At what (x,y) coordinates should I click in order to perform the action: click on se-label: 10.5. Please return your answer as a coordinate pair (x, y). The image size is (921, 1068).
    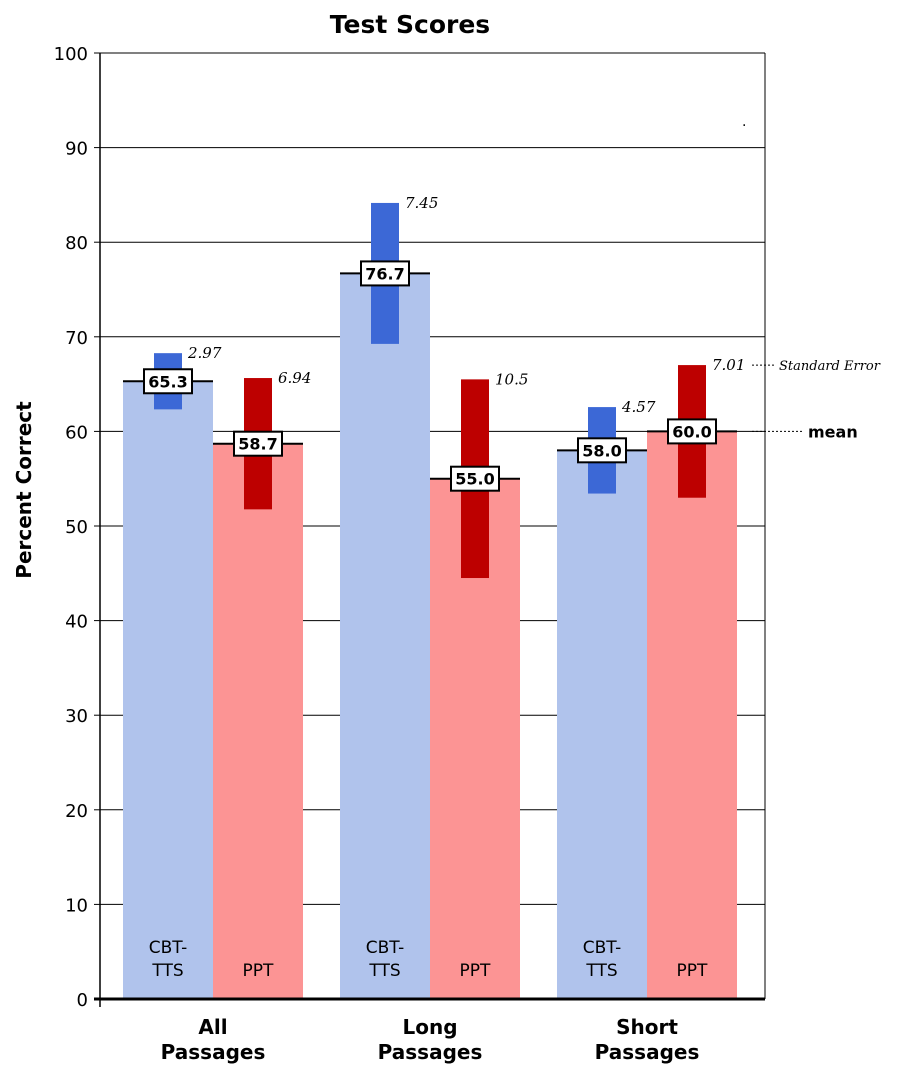
    Looking at the image, I should click on (511, 379).